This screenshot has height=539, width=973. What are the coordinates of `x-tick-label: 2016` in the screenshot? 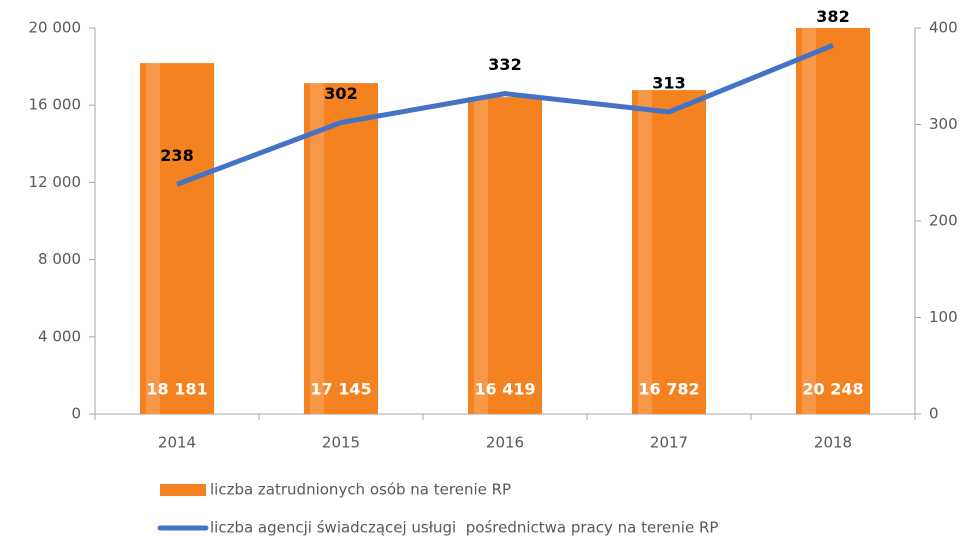 It's located at (505, 443).